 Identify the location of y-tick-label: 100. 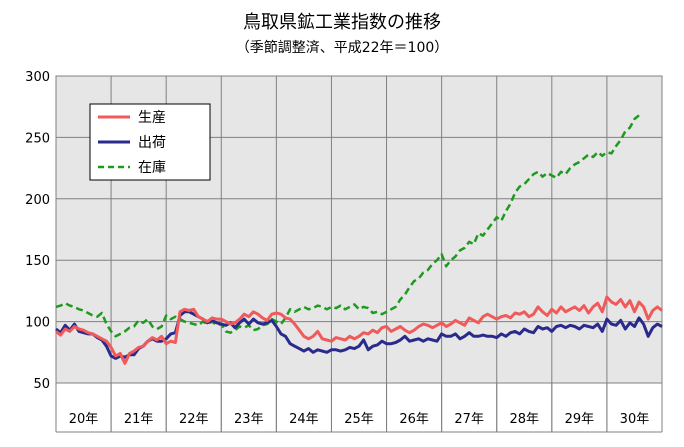
(37, 323).